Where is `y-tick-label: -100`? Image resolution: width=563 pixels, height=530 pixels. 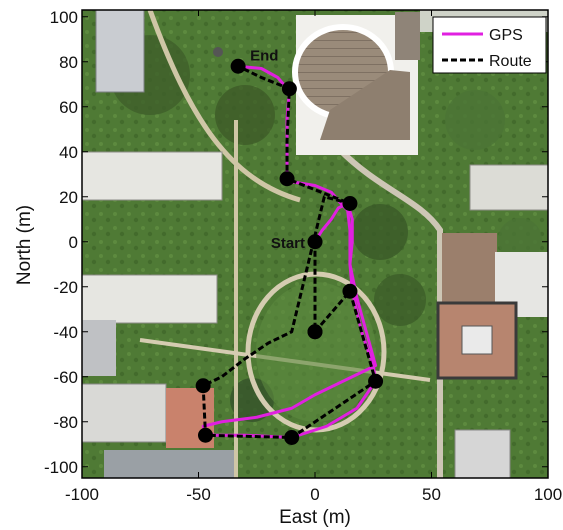
y-tick-label: -100 is located at coordinates (61, 467).